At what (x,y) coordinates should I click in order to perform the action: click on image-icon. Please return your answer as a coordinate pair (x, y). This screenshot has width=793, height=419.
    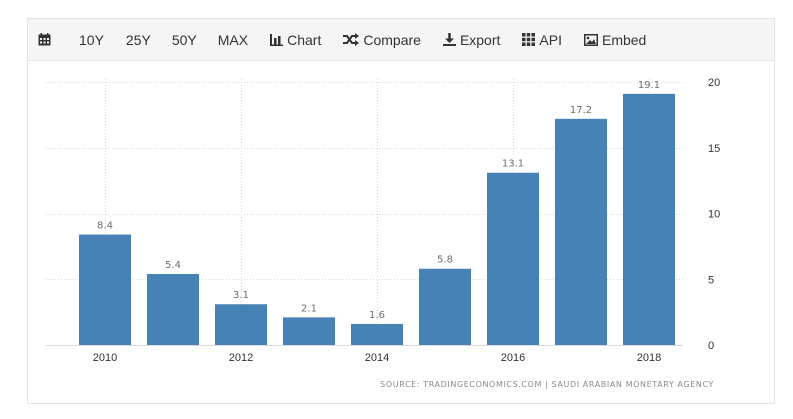
    Looking at the image, I should click on (590, 39).